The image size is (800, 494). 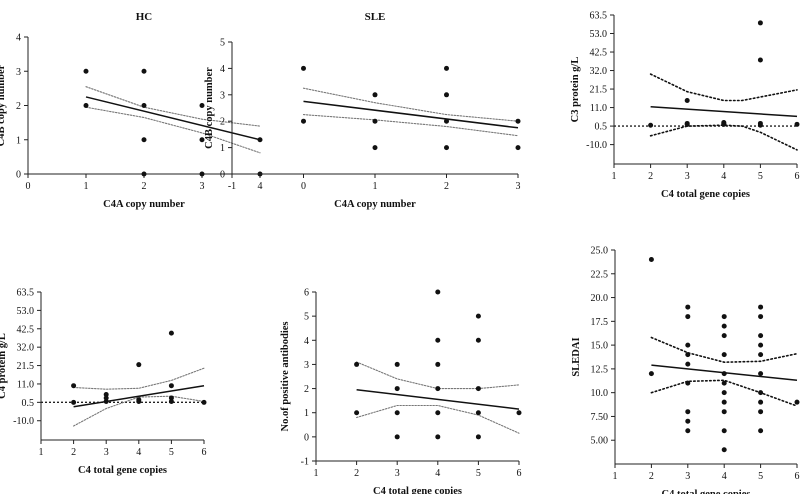 I want to click on y-tick-label: 53.0, so click(x=599, y=34).